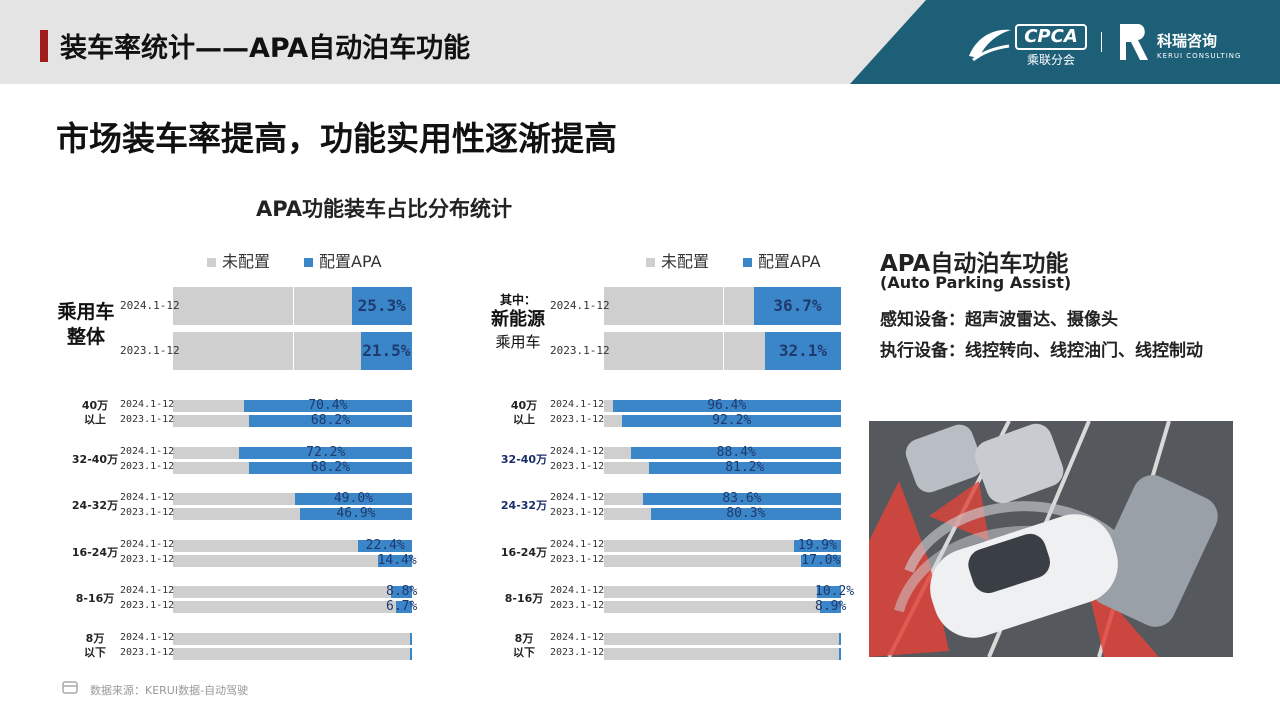 This screenshot has height=720, width=1280. What do you see at coordinates (835, 591) in the screenshot?
I see `category-bar-label: 10.2%` at bounding box center [835, 591].